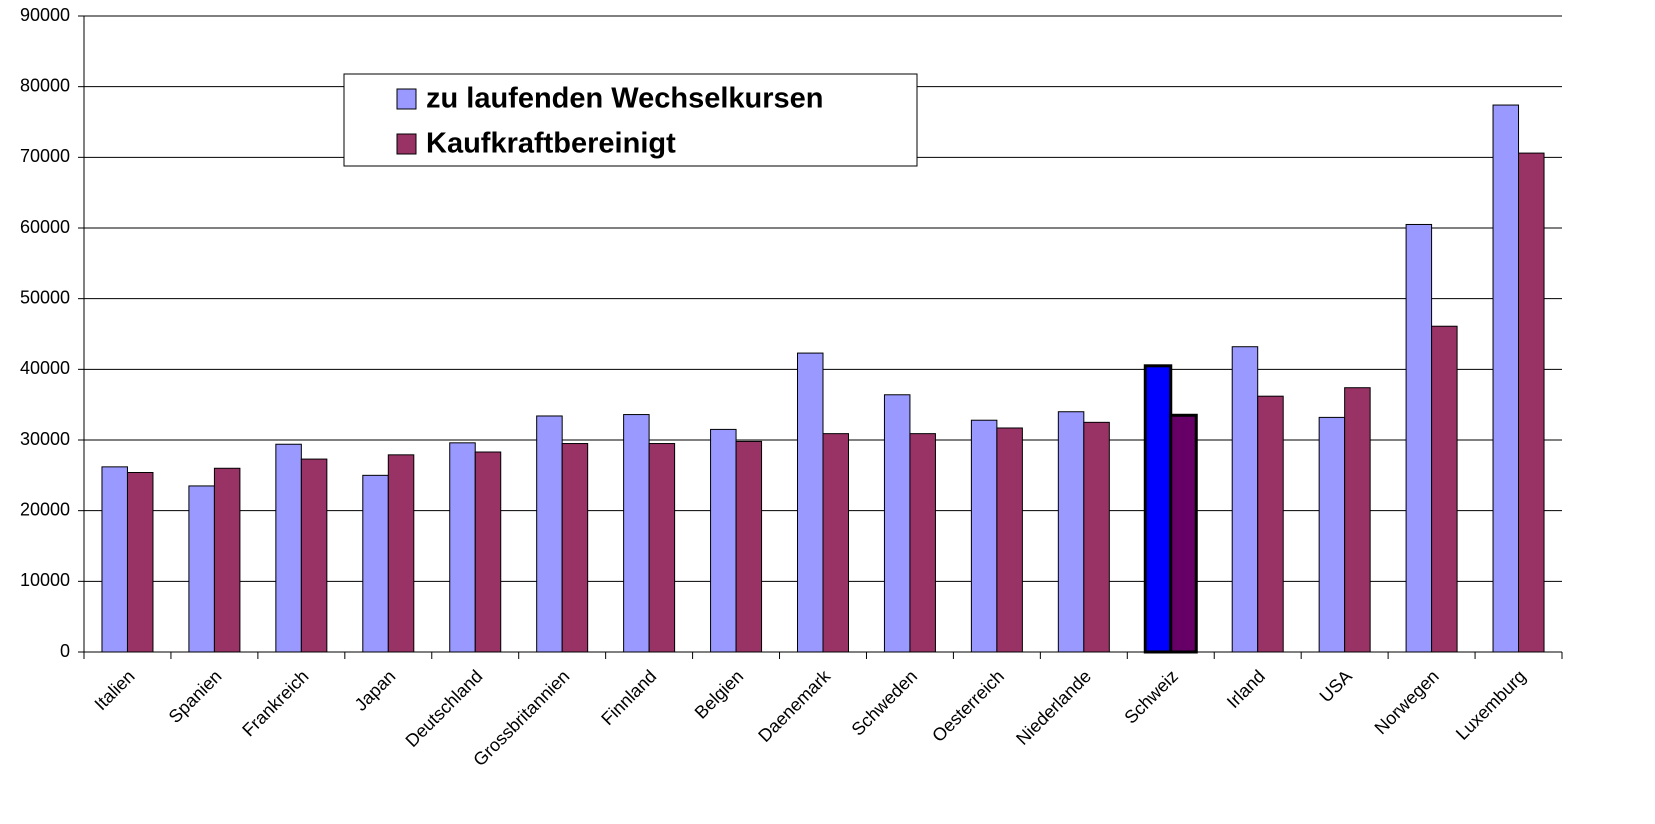  What do you see at coordinates (1053, 707) in the screenshot?
I see `x-tick-label: Niederlande` at bounding box center [1053, 707].